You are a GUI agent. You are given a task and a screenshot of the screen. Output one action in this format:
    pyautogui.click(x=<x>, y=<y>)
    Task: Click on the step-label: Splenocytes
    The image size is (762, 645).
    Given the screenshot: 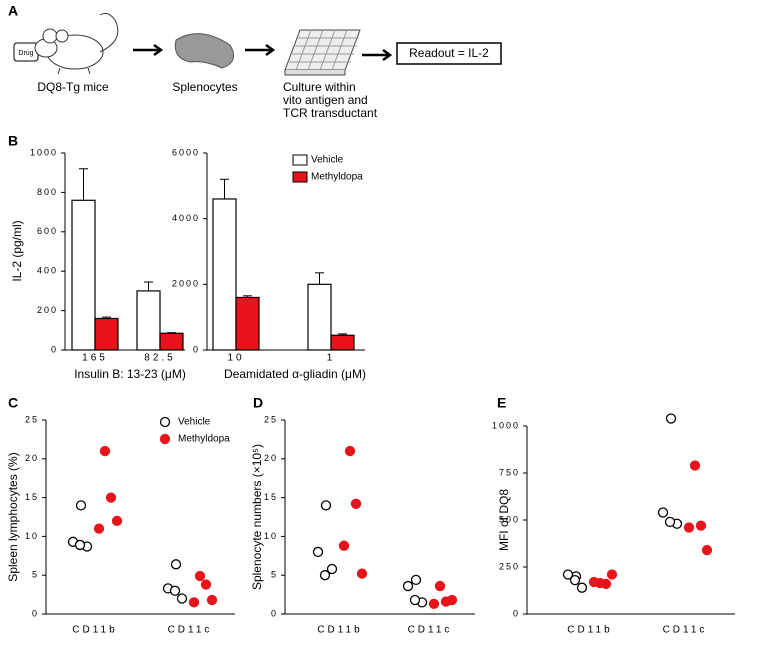 What is the action you would take?
    pyautogui.click(x=204, y=87)
    